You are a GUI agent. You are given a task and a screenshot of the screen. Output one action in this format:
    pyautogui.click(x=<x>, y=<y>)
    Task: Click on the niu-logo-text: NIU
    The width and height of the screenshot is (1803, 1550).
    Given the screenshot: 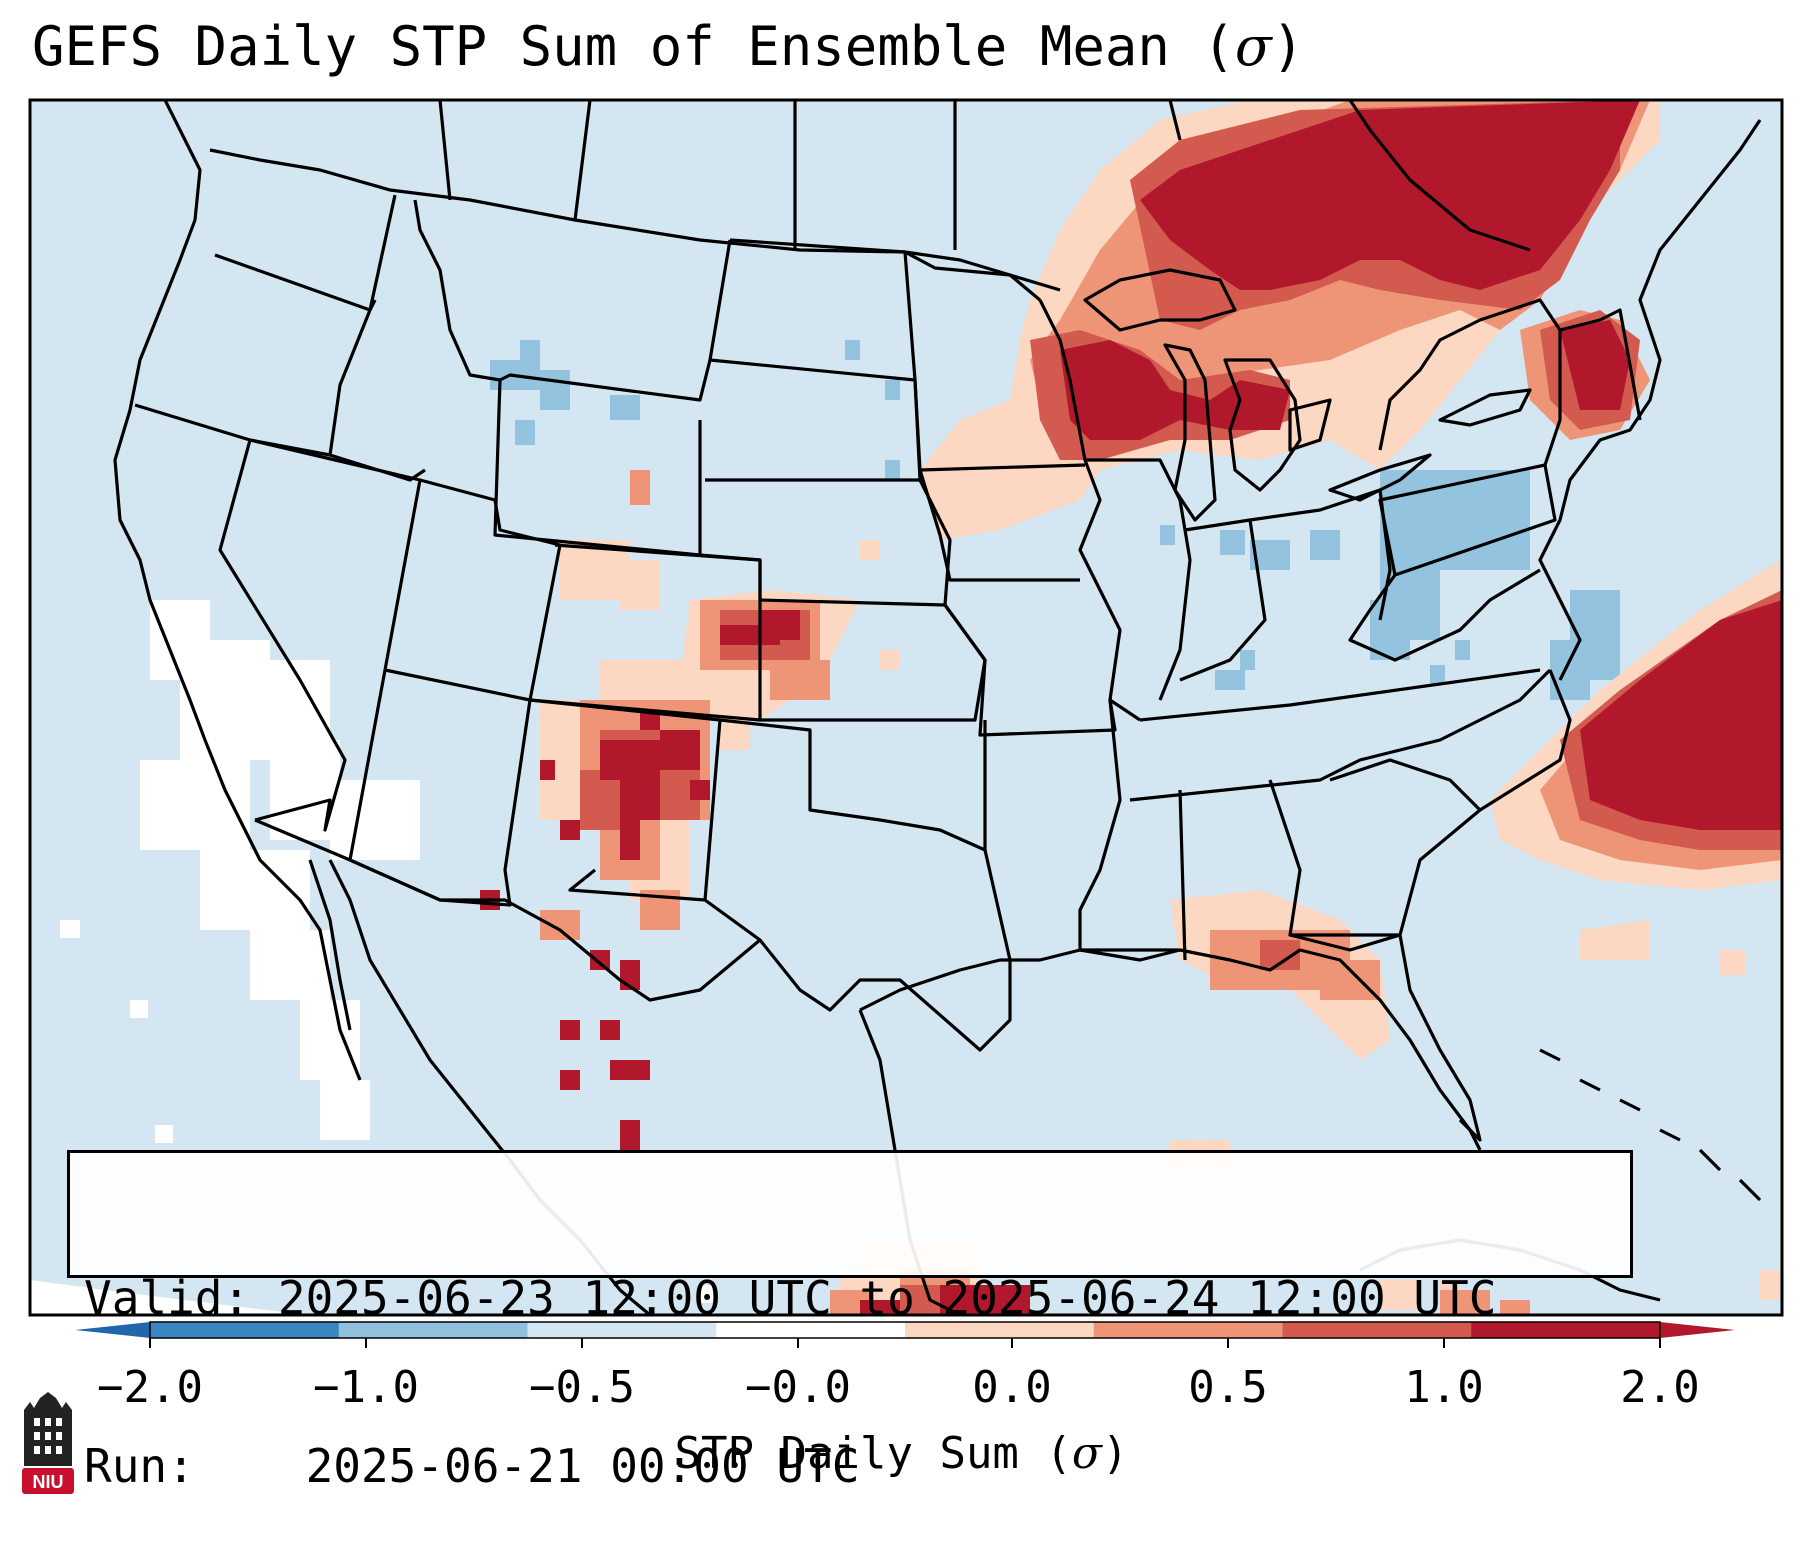 What is the action you would take?
    pyautogui.click(x=48, y=1482)
    